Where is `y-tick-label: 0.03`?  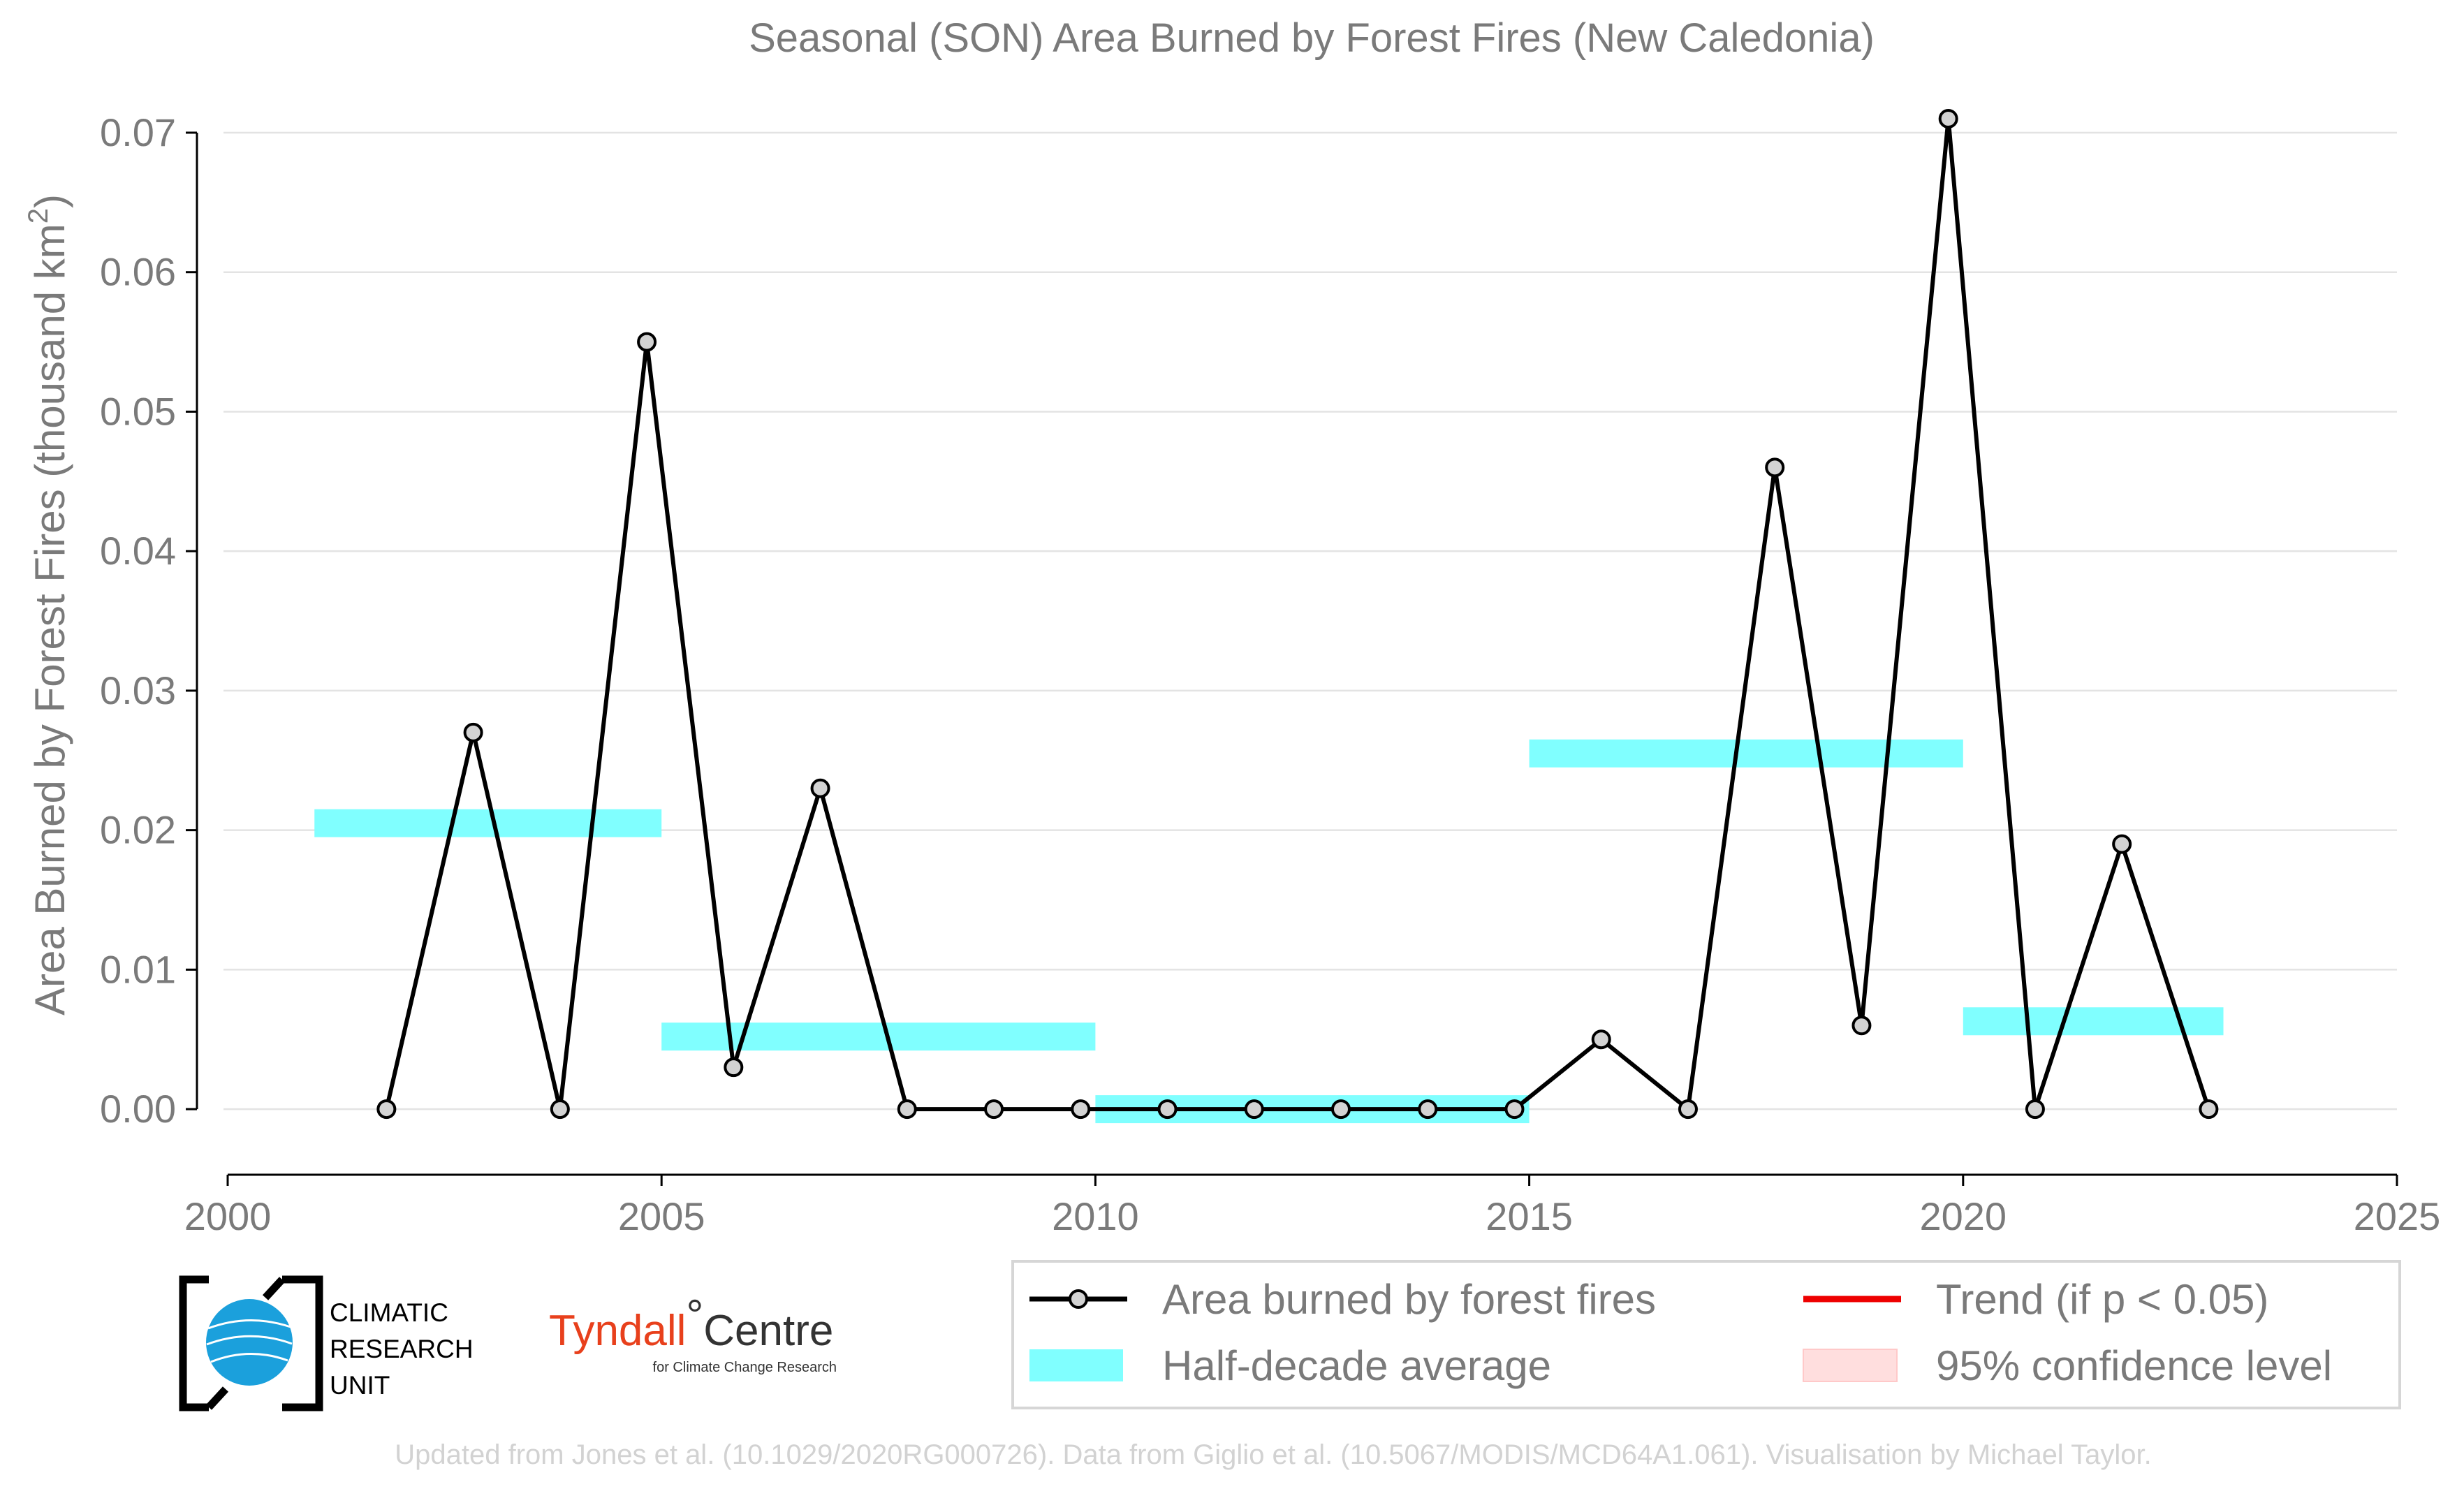
y-tick-label: 0.03 is located at coordinates (138, 690).